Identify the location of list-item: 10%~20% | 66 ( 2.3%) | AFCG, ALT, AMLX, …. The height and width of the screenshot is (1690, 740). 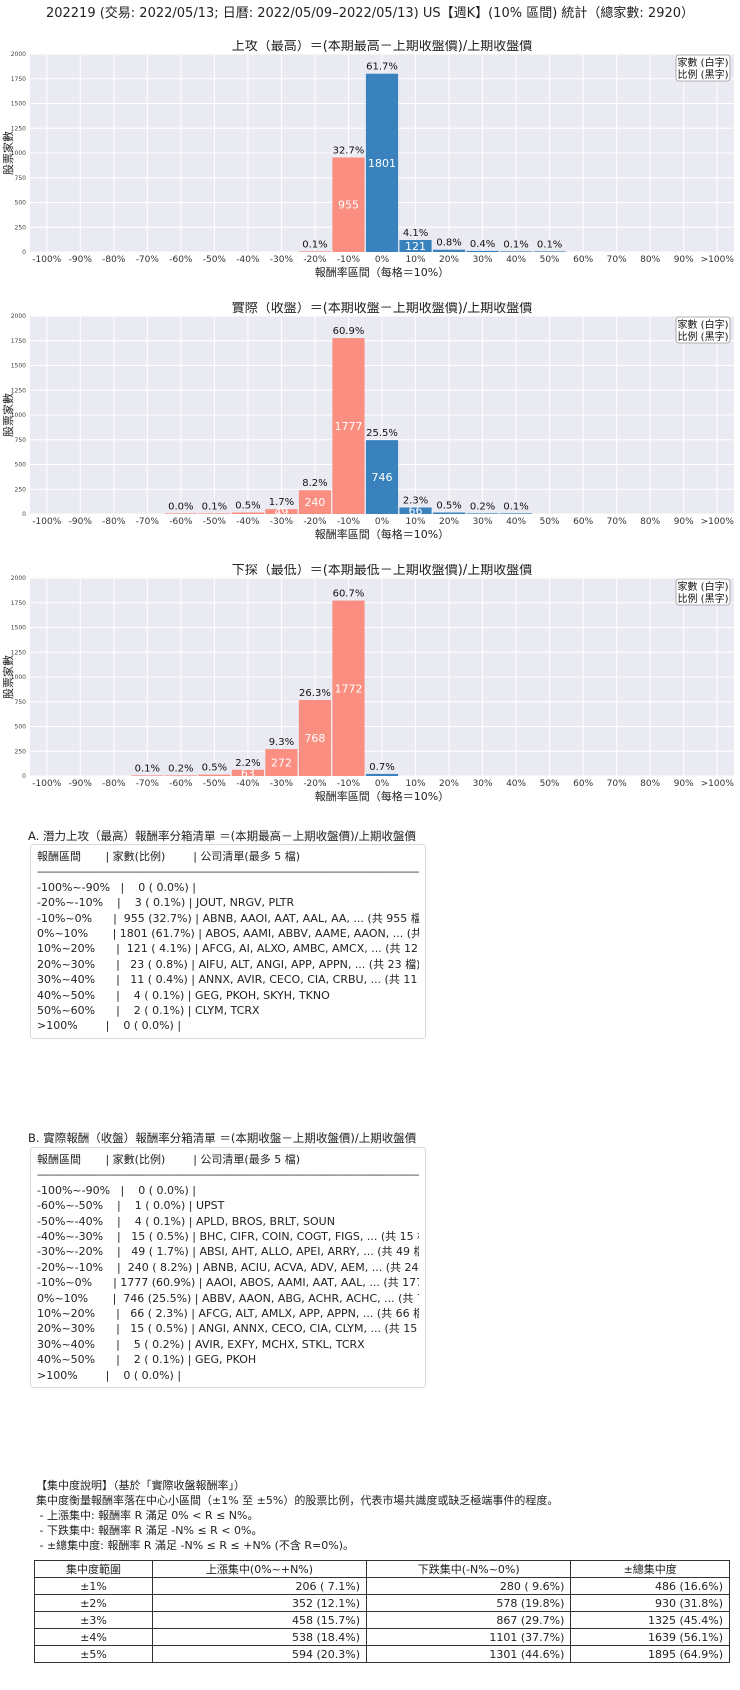
(228, 1314).